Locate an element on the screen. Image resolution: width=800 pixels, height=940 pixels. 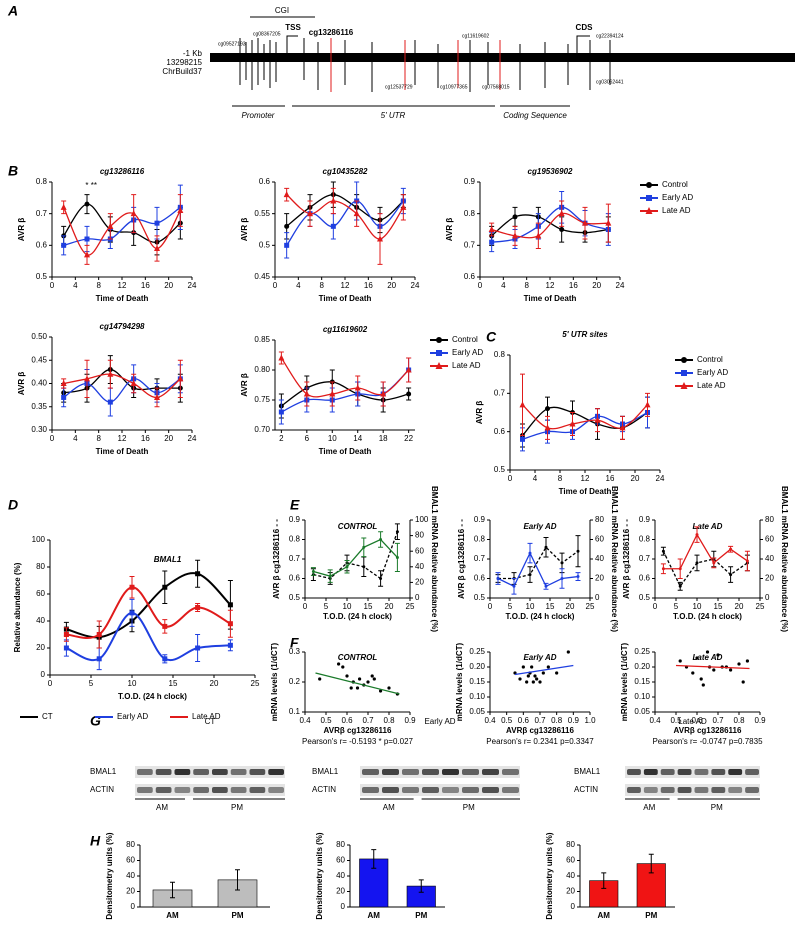
y2-tick-label: 80 is located at coordinates (769, 519).